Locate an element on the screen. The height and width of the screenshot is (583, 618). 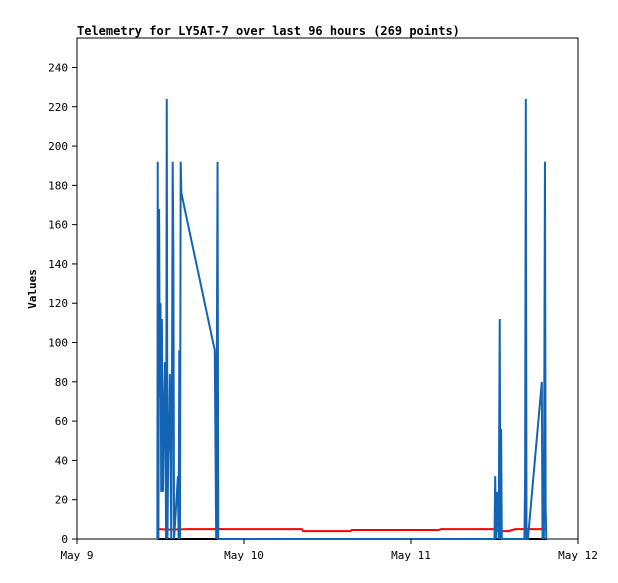
y-tick-label: 240 is located at coordinates (58, 67).